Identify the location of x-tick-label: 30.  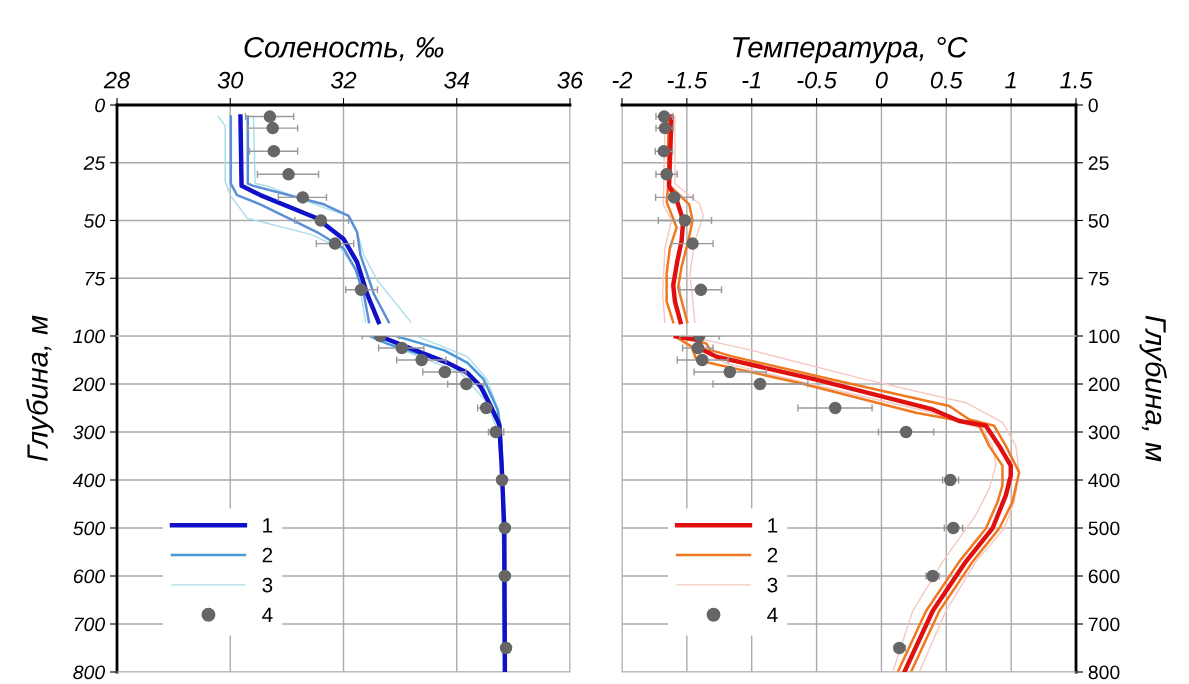
(230, 80).